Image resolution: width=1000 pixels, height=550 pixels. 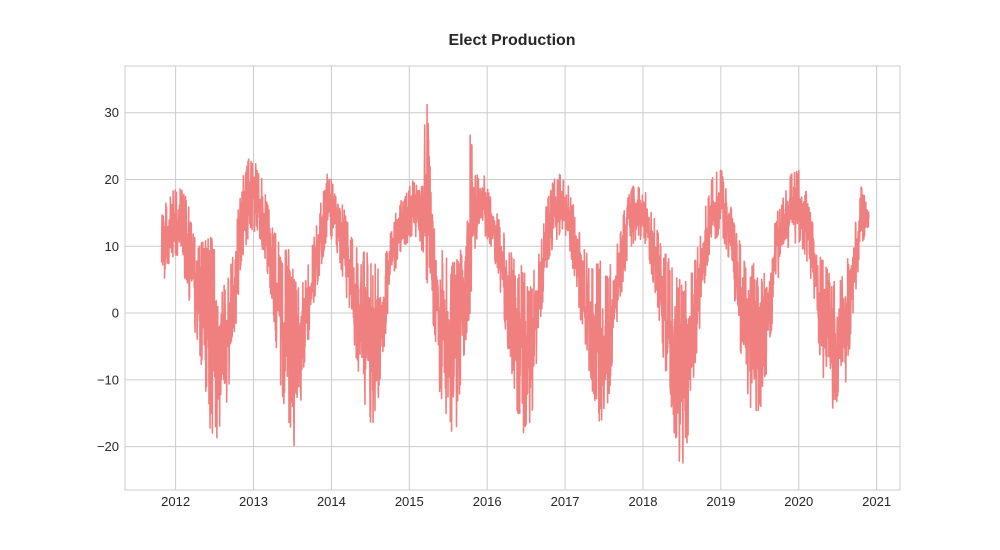 I want to click on x-tick-label: 2013, so click(x=253, y=501).